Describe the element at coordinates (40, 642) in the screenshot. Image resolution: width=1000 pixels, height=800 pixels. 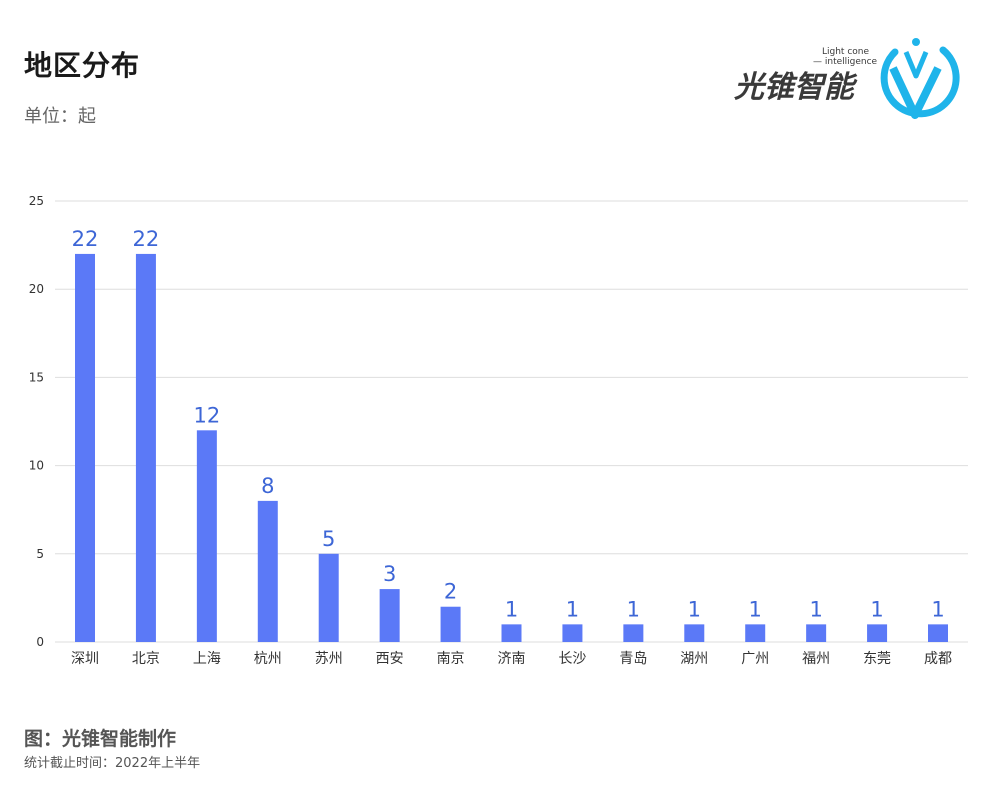
I see `y-tick-label: 0` at that location.